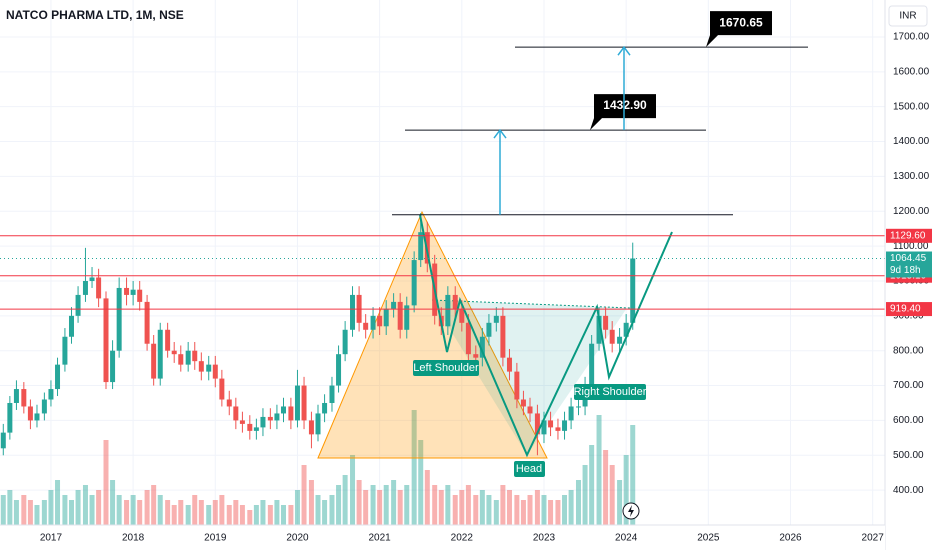 Image resolution: width=932 pixels, height=550 pixels. What do you see at coordinates (908, 350) in the screenshot?
I see `y-tick-label: 800.00` at bounding box center [908, 350].